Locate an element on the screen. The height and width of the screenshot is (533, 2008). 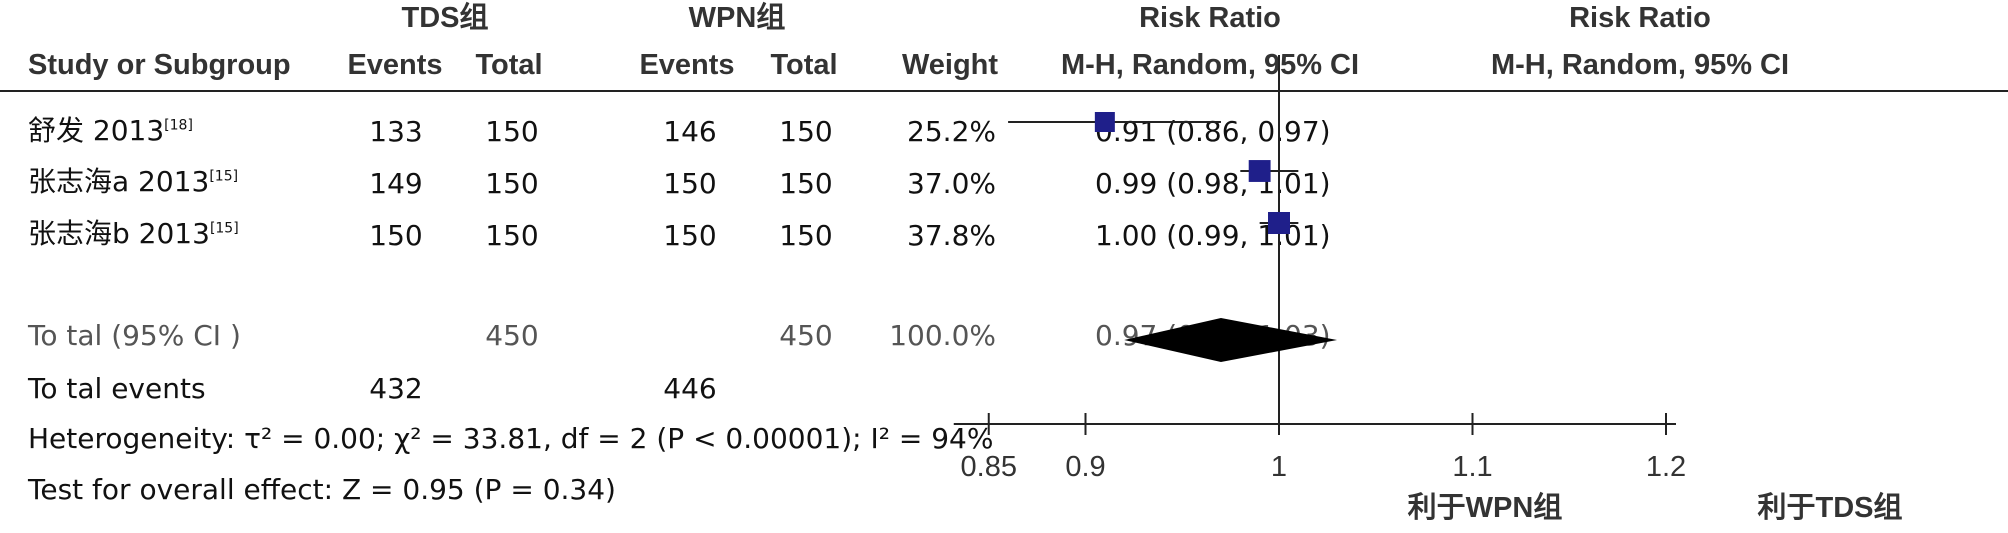
weight-cell: 37.0% is located at coordinates (951, 183).